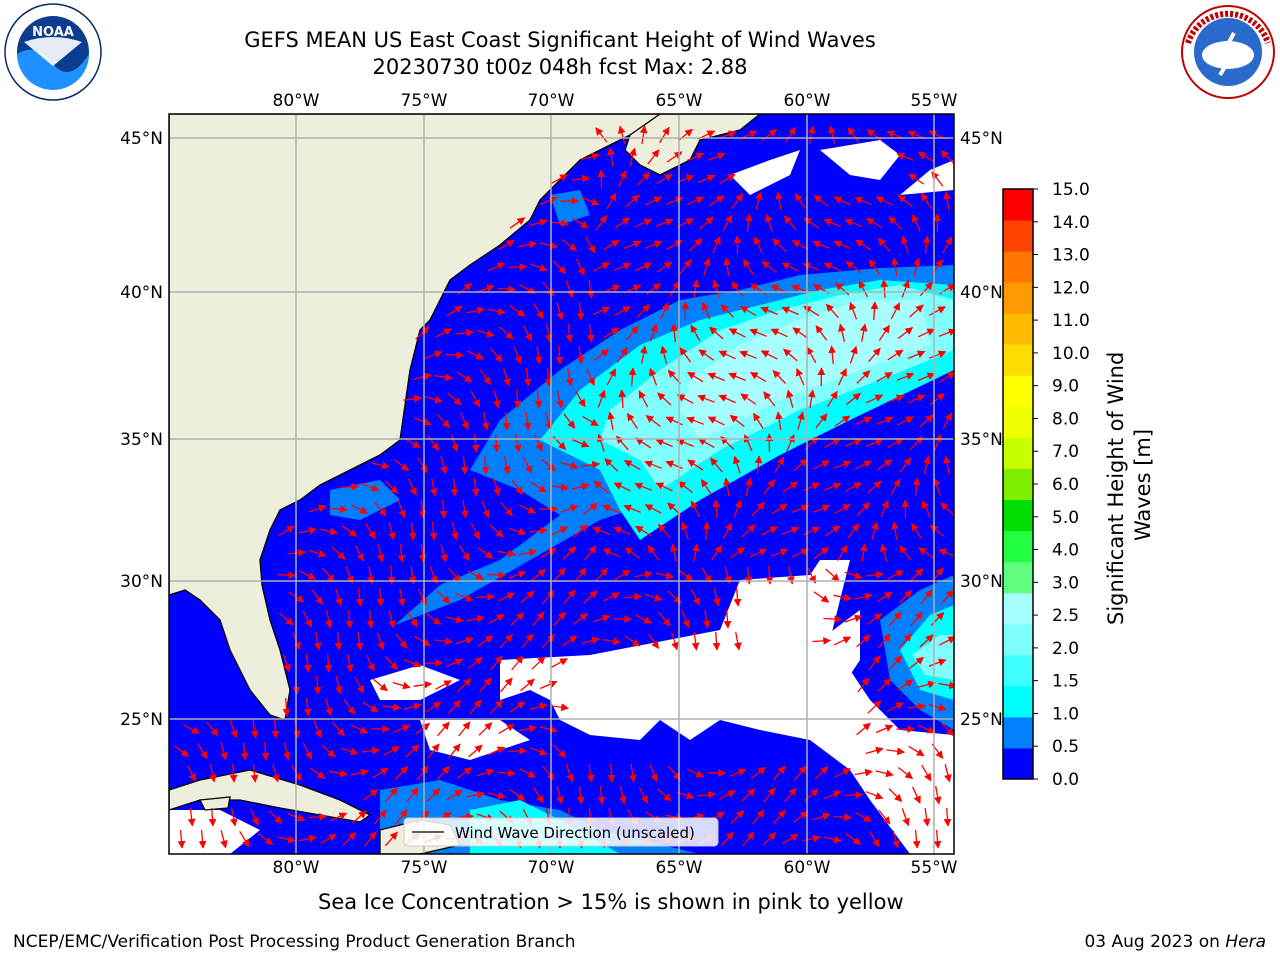 The width and height of the screenshot is (1280, 960). I want to click on map-legend: Wind Wave Direction (unscaled), so click(561, 832).